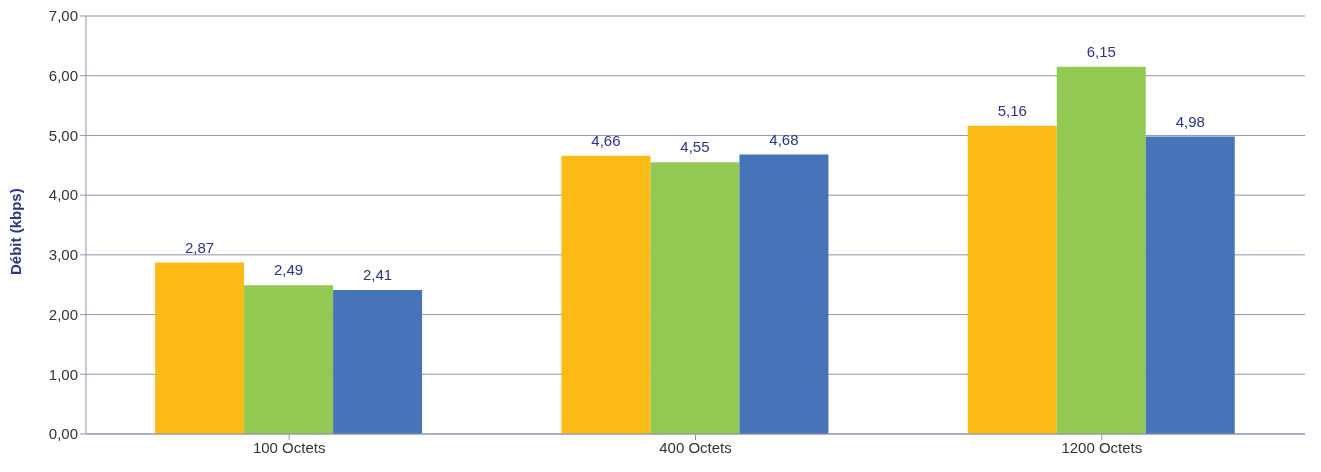 The height and width of the screenshot is (472, 1321). Describe the element at coordinates (63, 195) in the screenshot. I see `y-tick-label: 4,00` at that location.